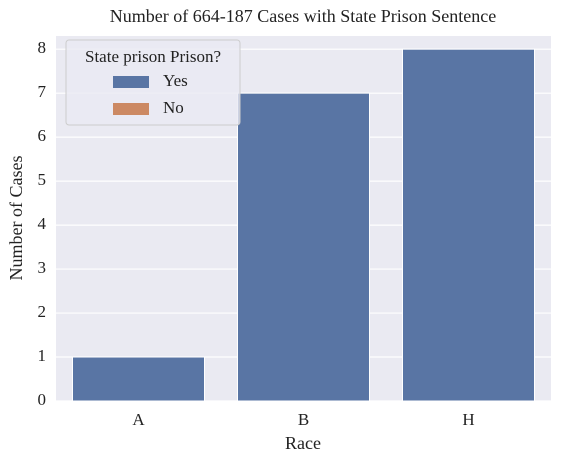  I want to click on y-tick-label: 7, so click(42, 91).